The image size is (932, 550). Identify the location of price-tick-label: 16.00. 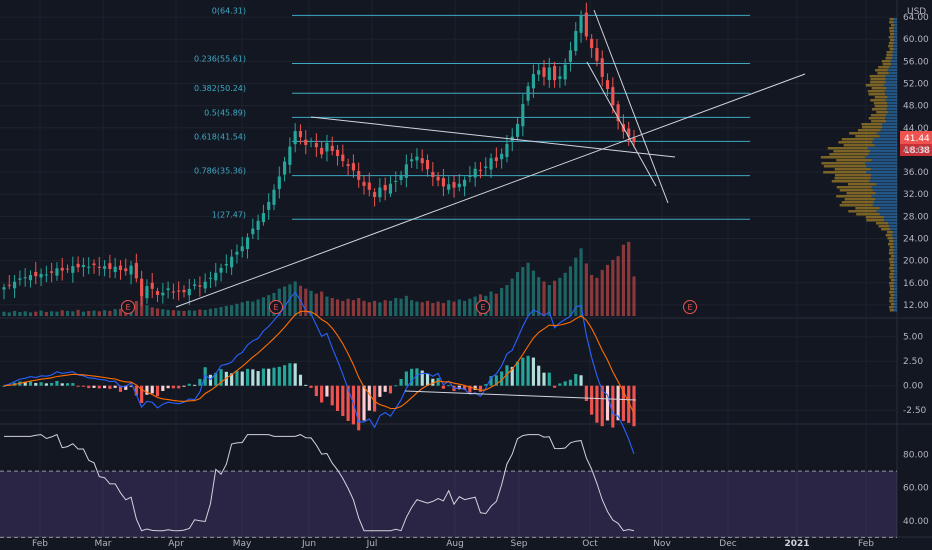
(916, 284).